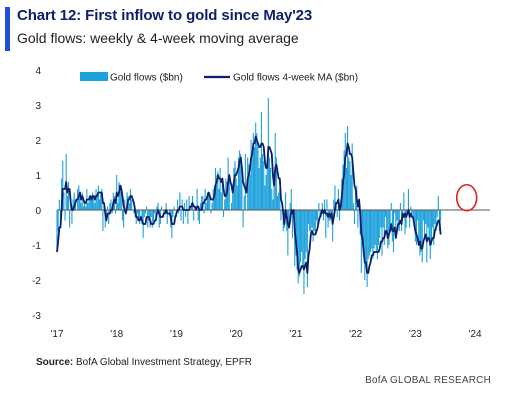 Image resolution: width=517 pixels, height=400 pixels. I want to click on y-axis-ticks: -3 -2 -1 0 1 2 3 4, so click(36, 194).